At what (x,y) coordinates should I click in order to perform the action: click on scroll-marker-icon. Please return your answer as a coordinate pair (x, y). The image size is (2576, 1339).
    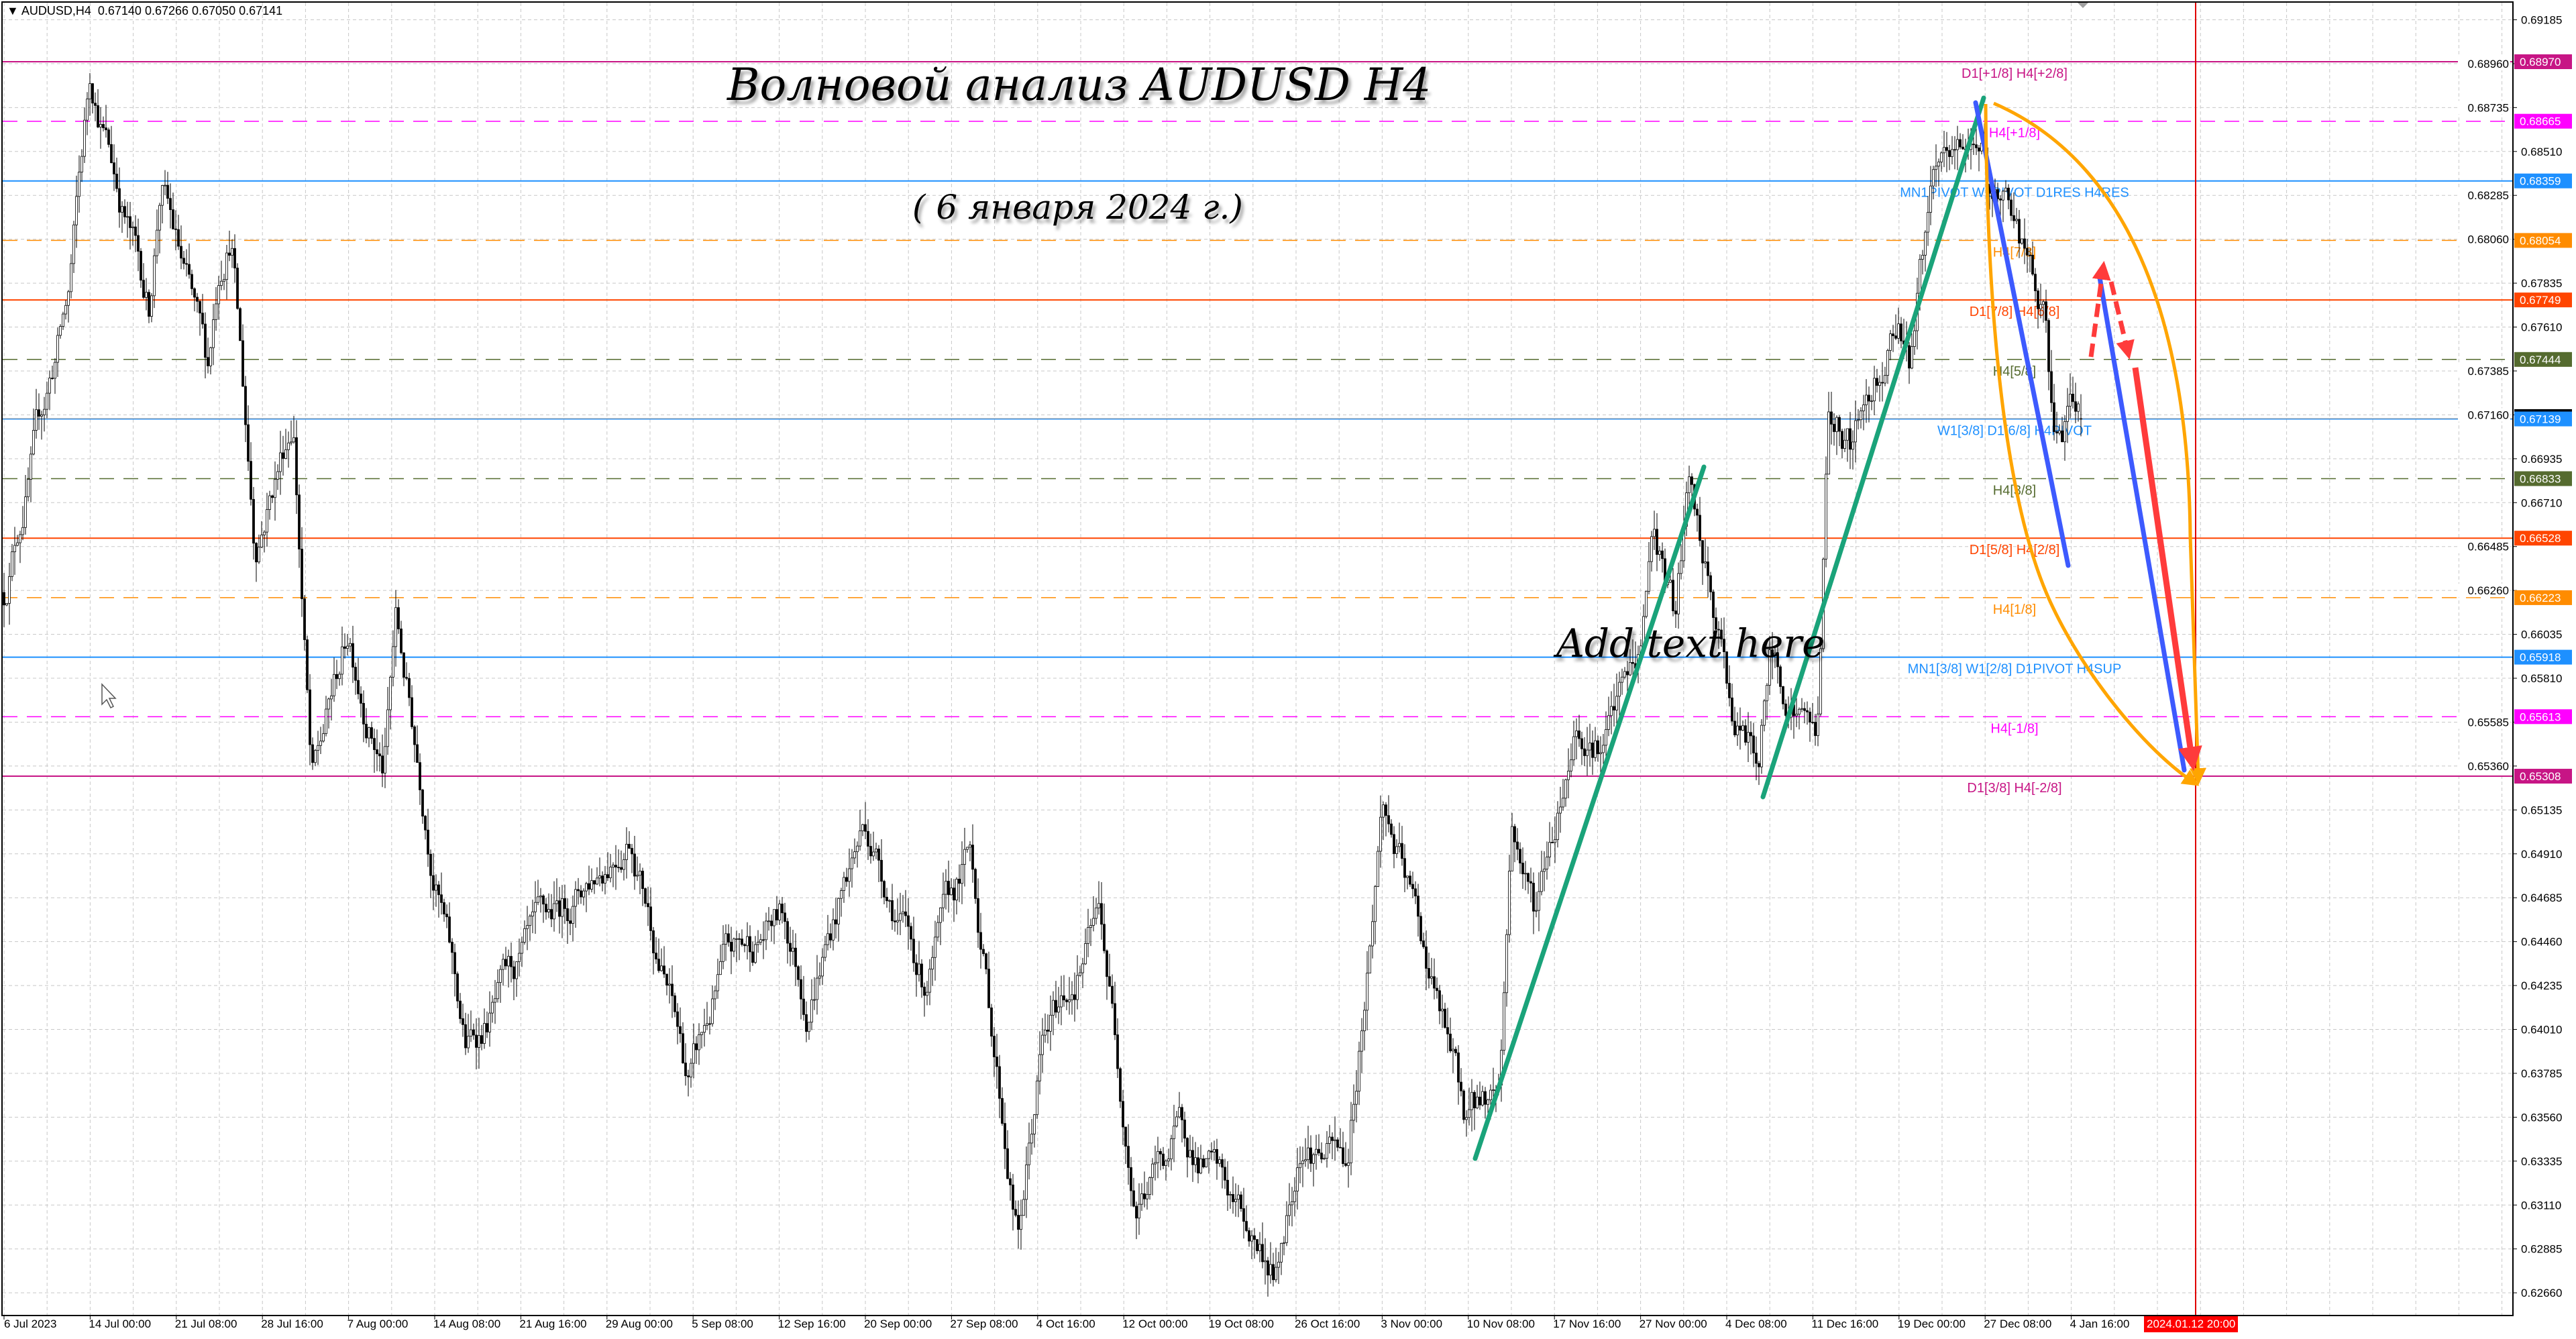
    Looking at the image, I should click on (2083, 5).